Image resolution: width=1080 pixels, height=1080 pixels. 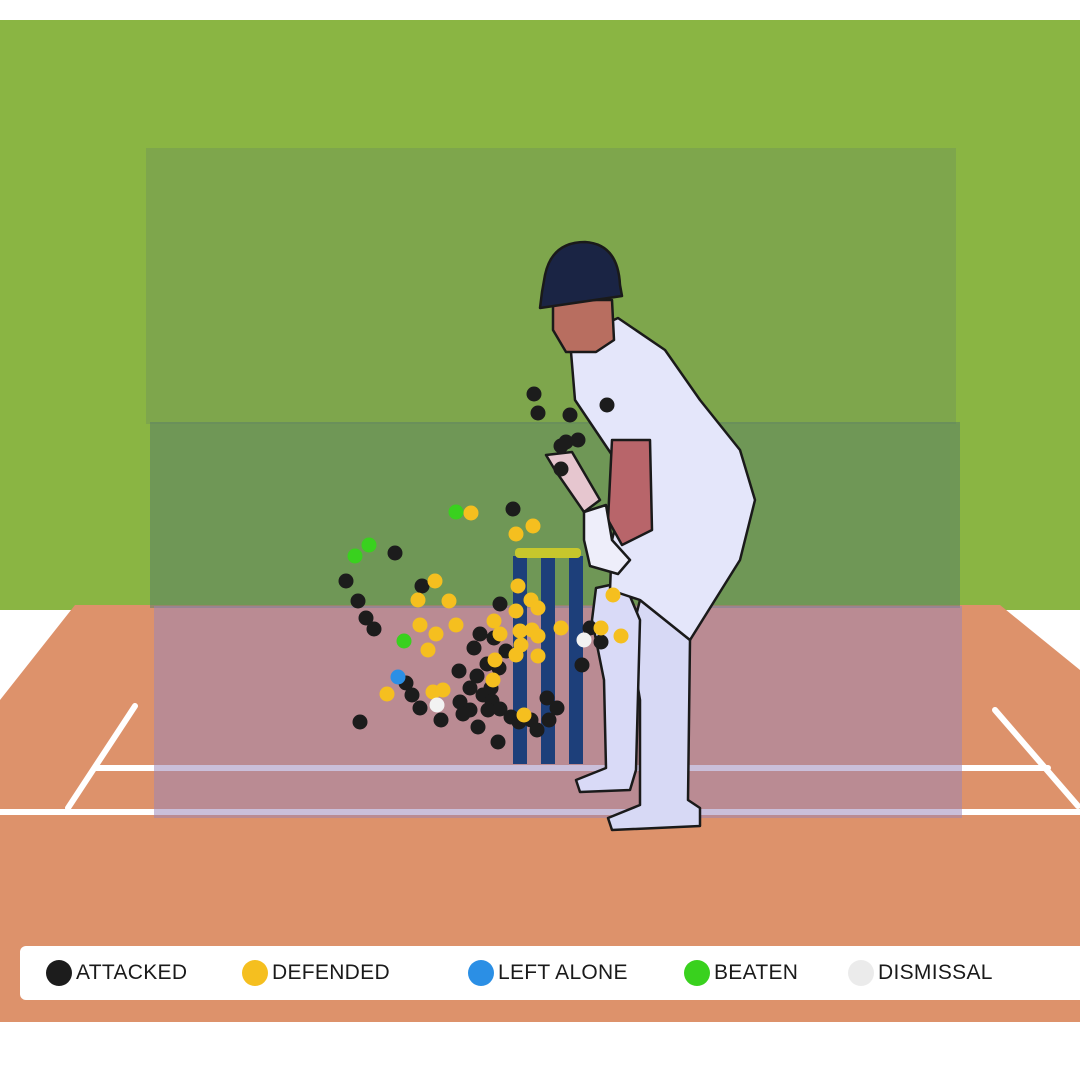 I want to click on legend-label-defended: DEFENDED, so click(x=331, y=972).